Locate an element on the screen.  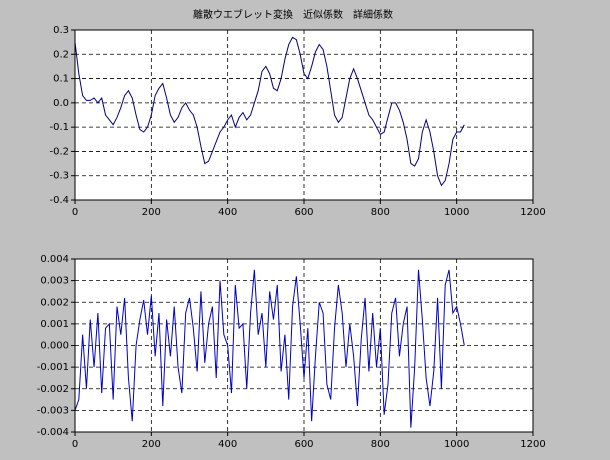
y-tick-label: 0.003 is located at coordinates (54, 281).